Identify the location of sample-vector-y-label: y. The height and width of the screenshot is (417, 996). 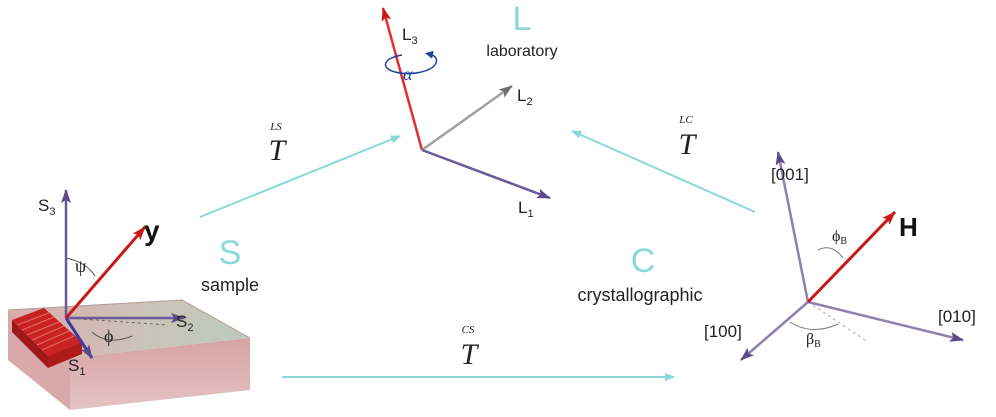
(152, 230).